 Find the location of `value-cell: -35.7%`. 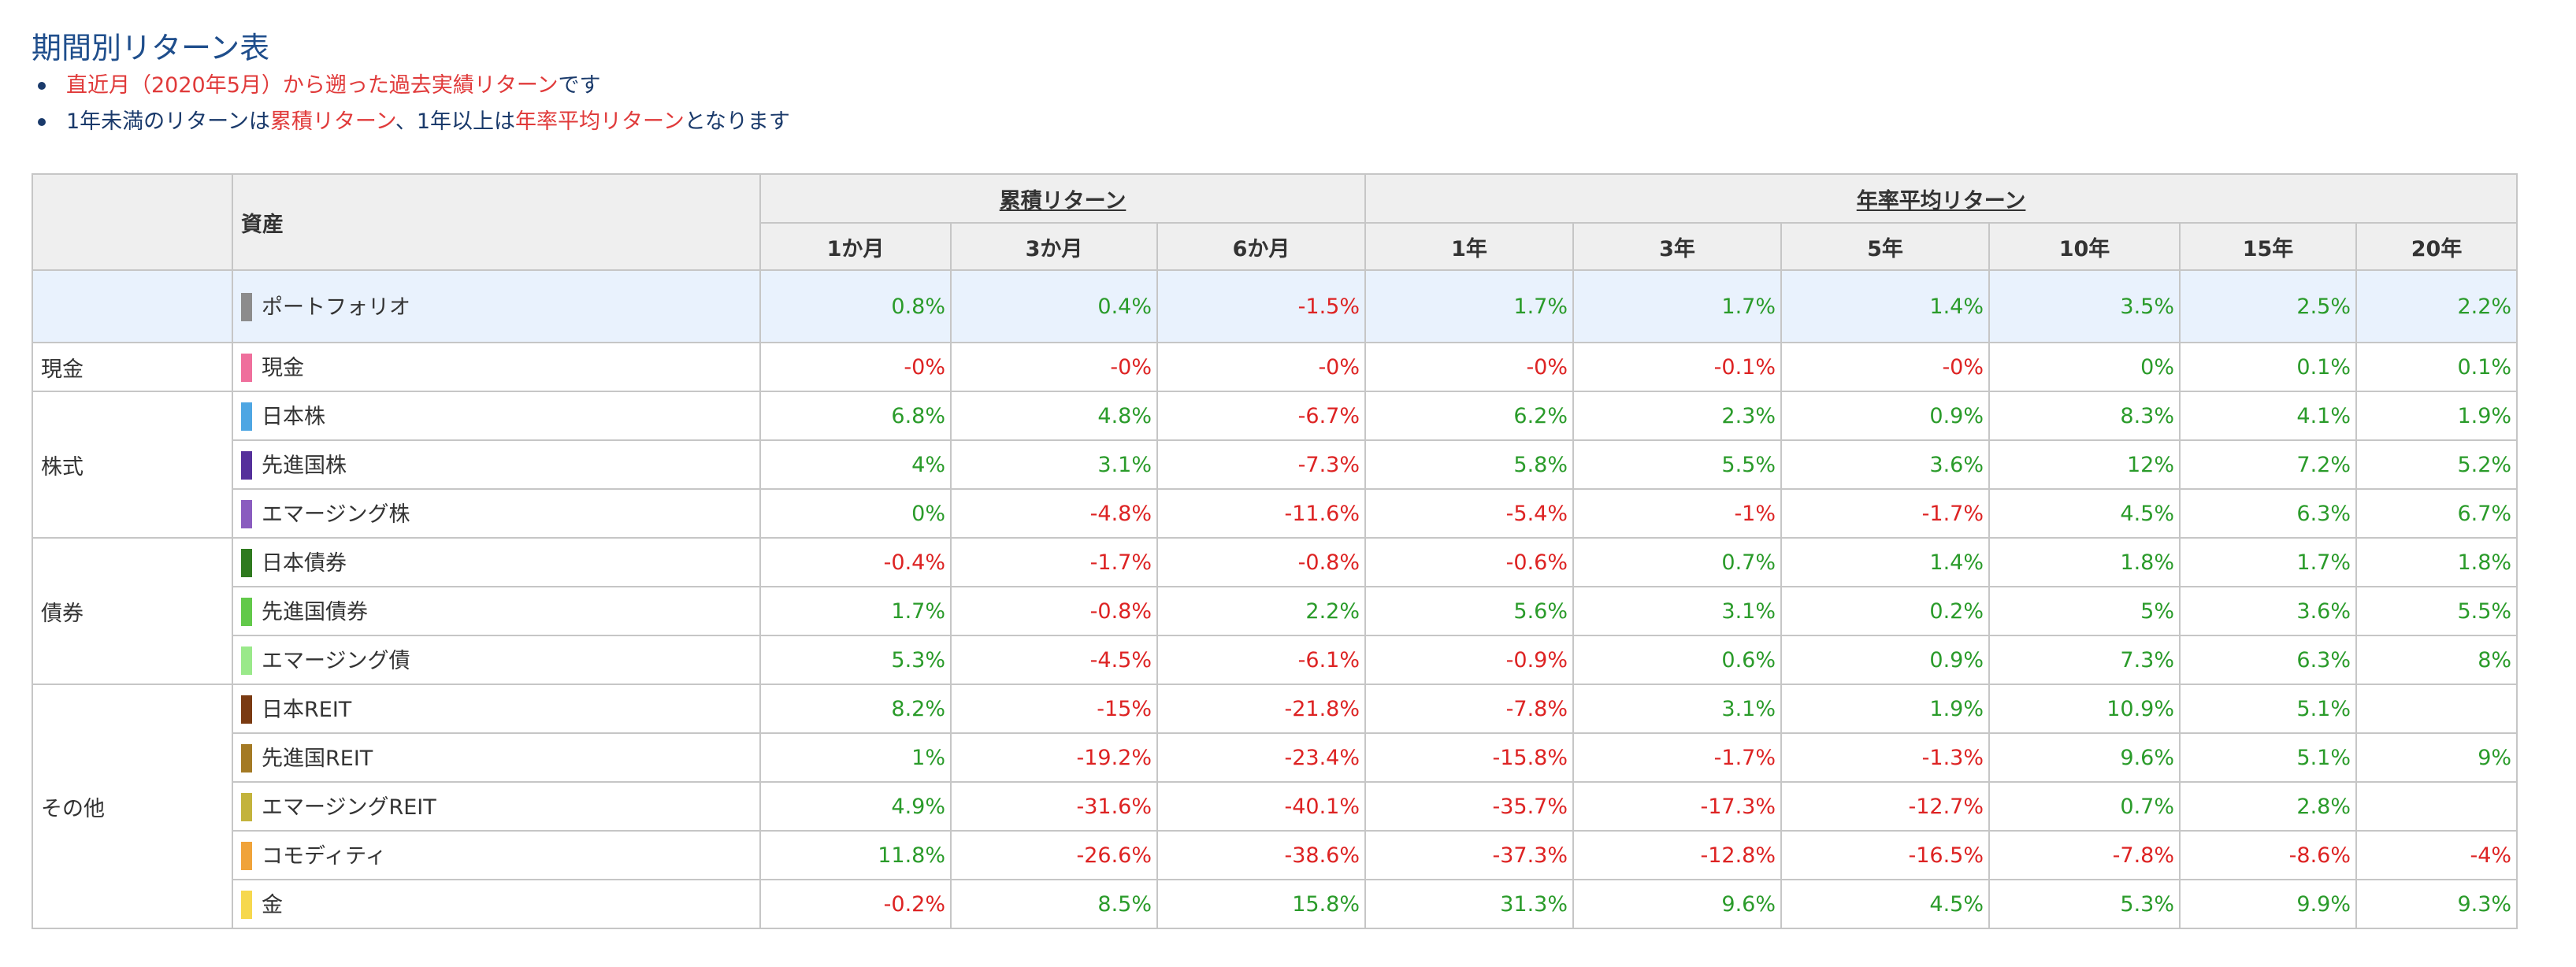

value-cell: -35.7% is located at coordinates (1469, 806).